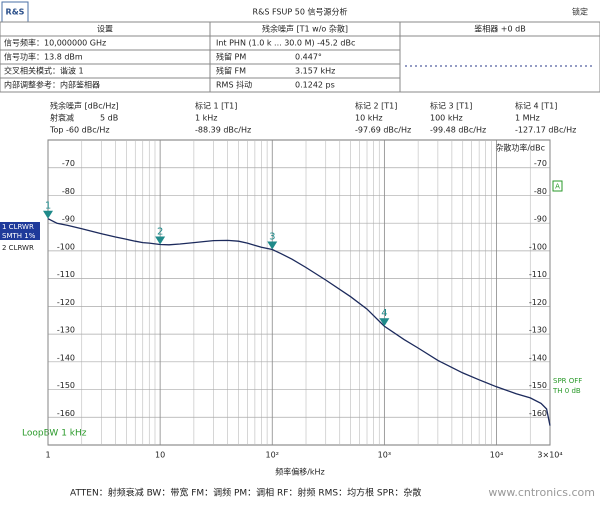  What do you see at coordinates (384, 313) in the screenshot?
I see `marker-number: 4` at bounding box center [384, 313].